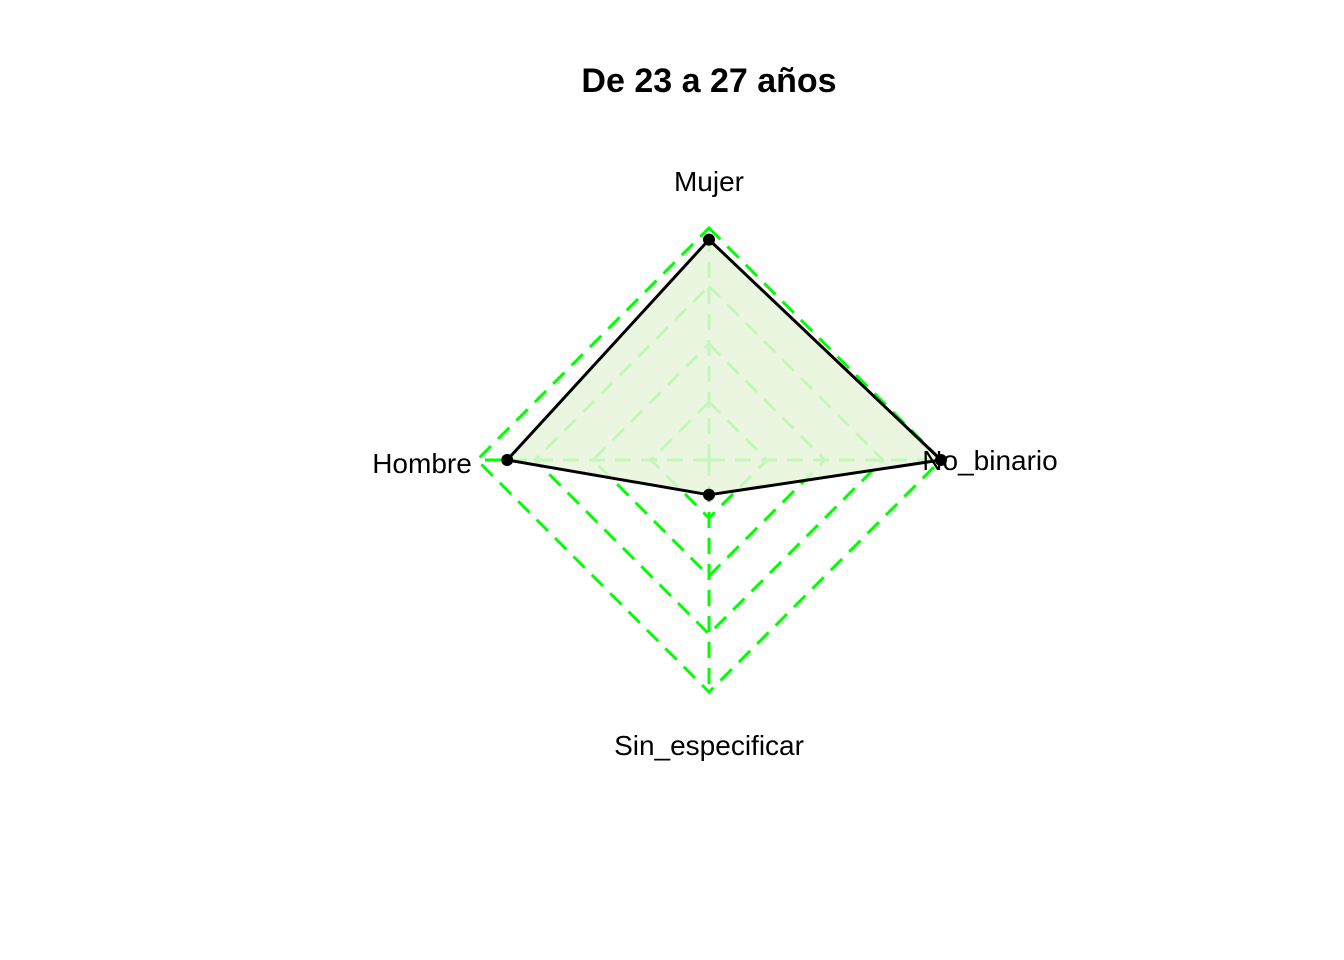  I want to click on chart-title: De 23 a 27 años, so click(708, 81).